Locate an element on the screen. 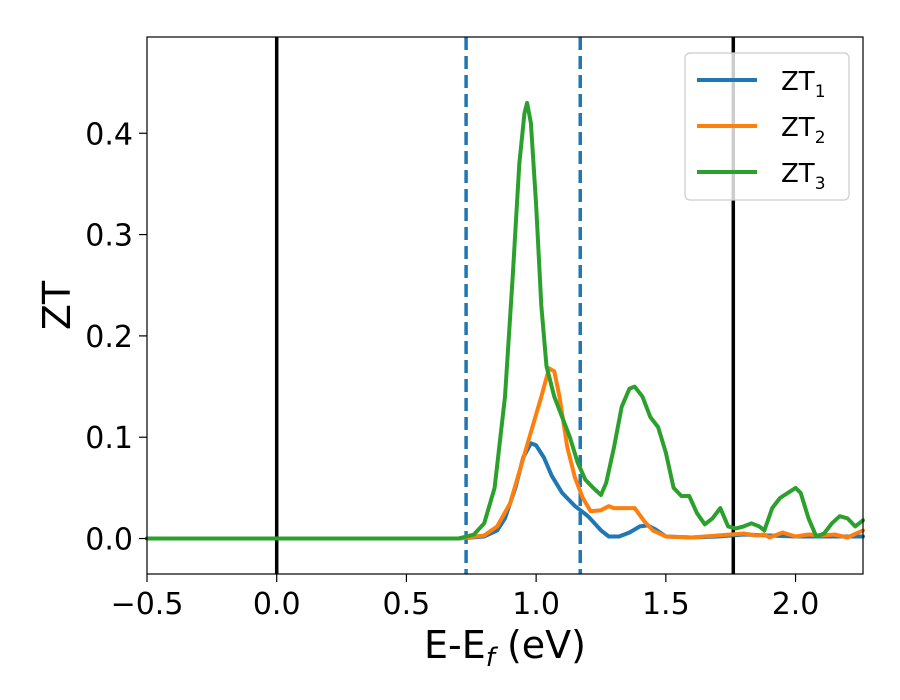  x-tick-label: 1.0 is located at coordinates (536, 604).